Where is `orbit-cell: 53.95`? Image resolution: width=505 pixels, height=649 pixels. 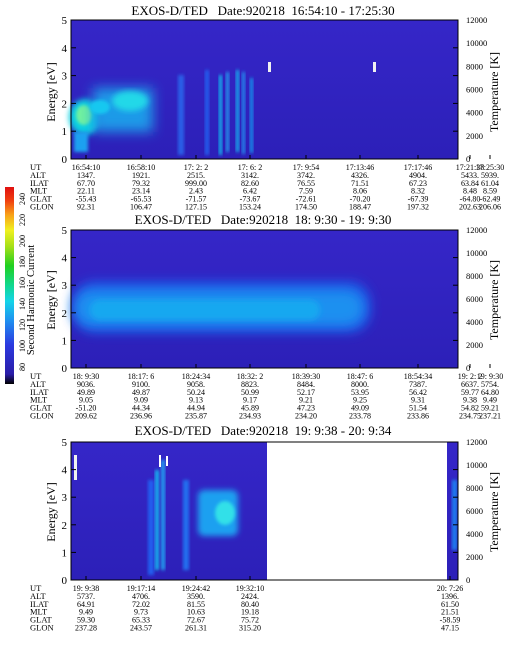
orbit-cell: 53.95 is located at coordinates (360, 392).